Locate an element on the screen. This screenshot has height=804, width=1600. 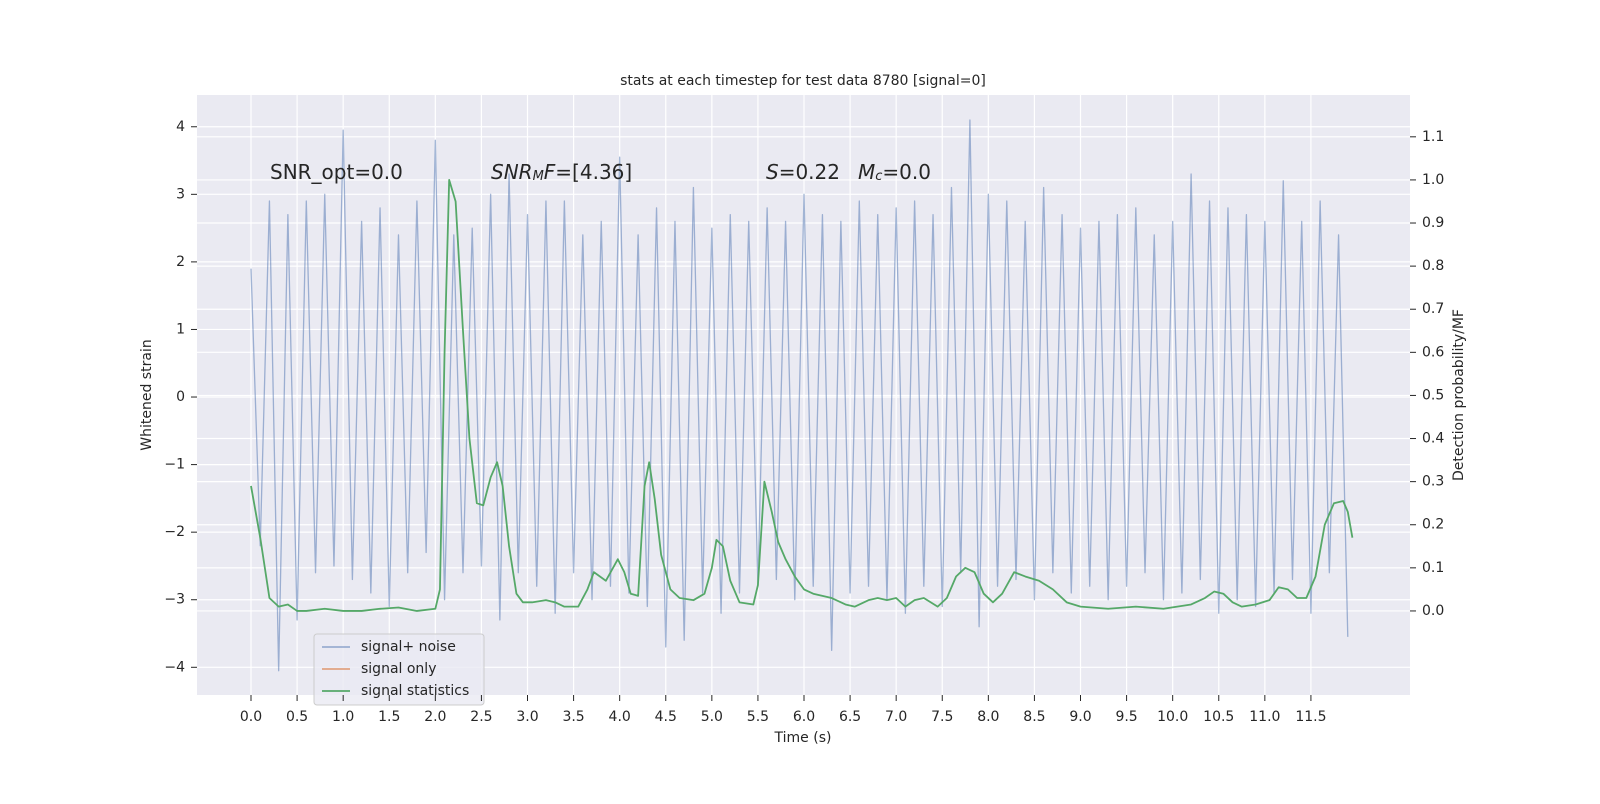
y-tick-label: 4 is located at coordinates (180, 127).